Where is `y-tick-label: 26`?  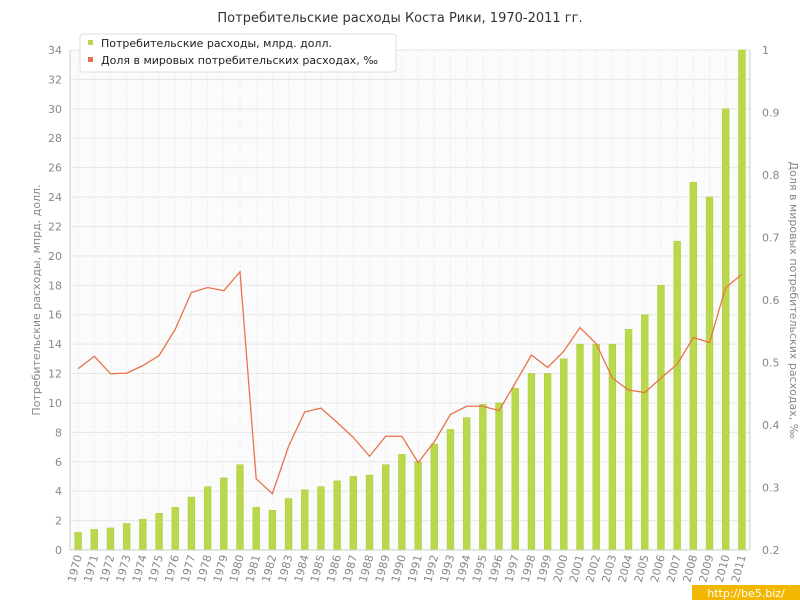
y-tick-label: 26 is located at coordinates (55, 168).